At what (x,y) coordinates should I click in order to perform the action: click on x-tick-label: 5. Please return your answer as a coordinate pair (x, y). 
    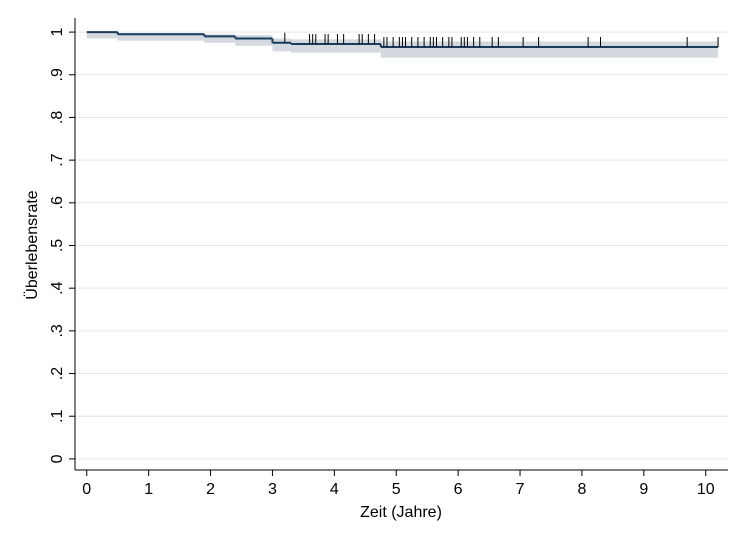
    Looking at the image, I should click on (396, 489).